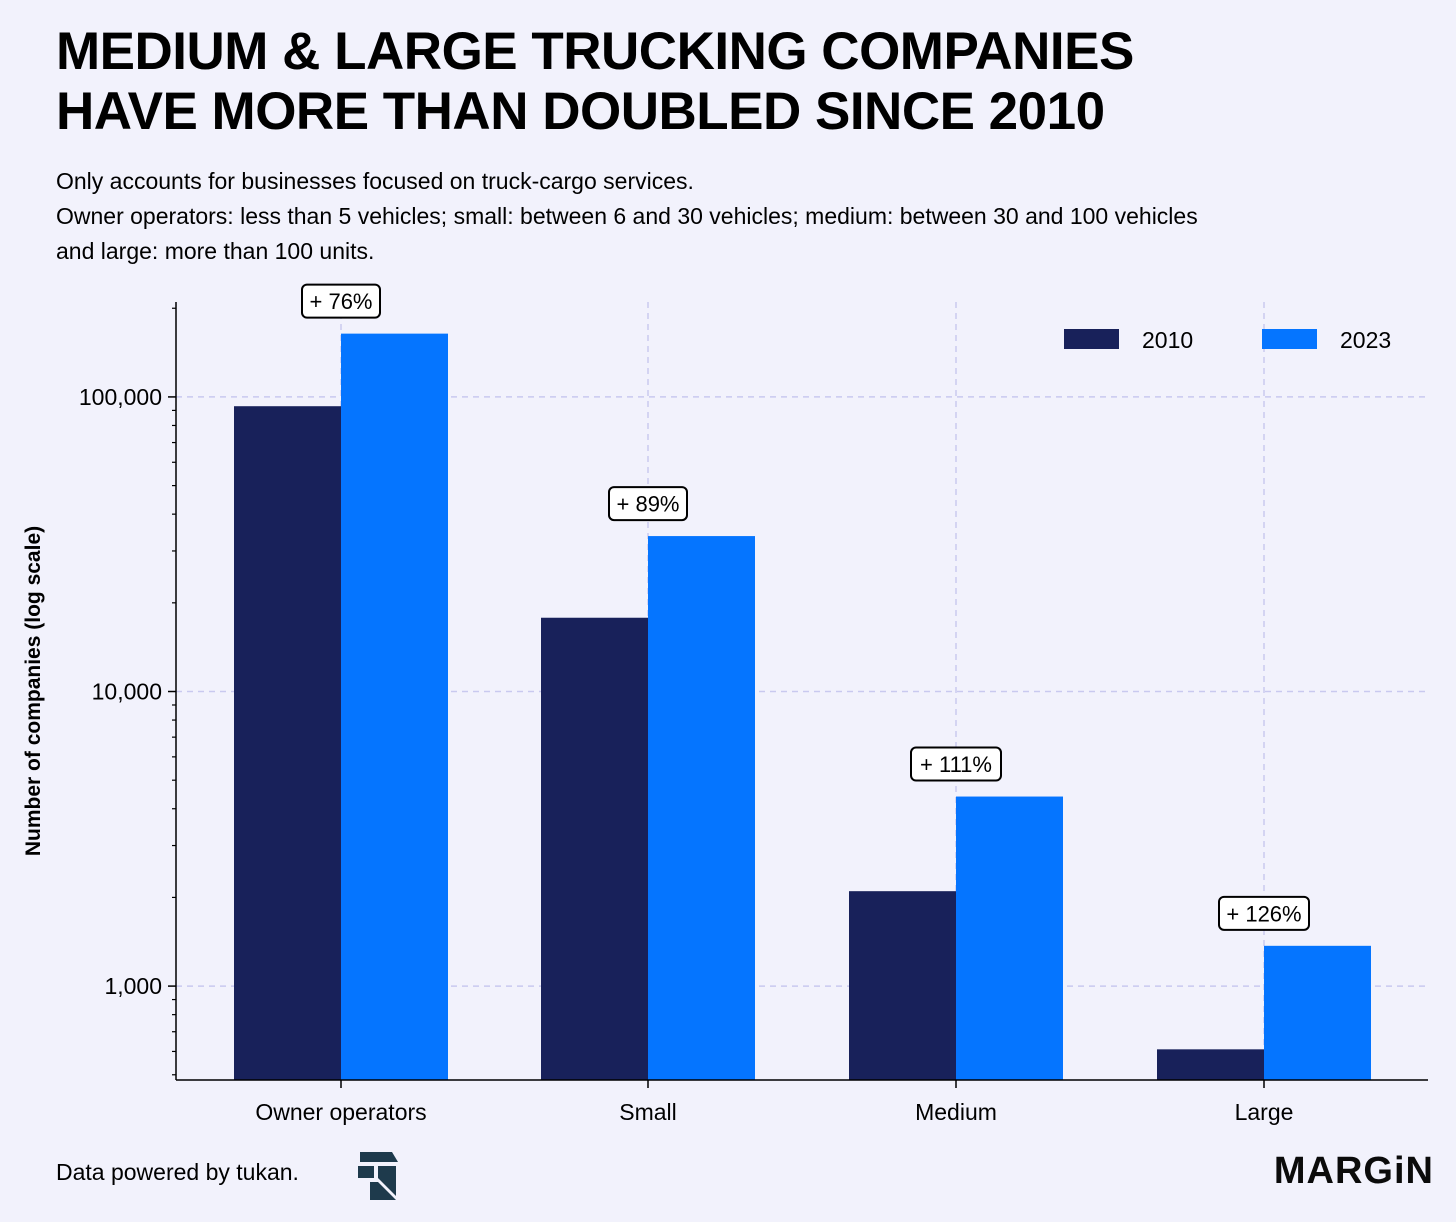 This screenshot has width=1456, height=1222. What do you see at coordinates (287, 743) in the screenshot?
I see `bar-2010-owner-operators` at bounding box center [287, 743].